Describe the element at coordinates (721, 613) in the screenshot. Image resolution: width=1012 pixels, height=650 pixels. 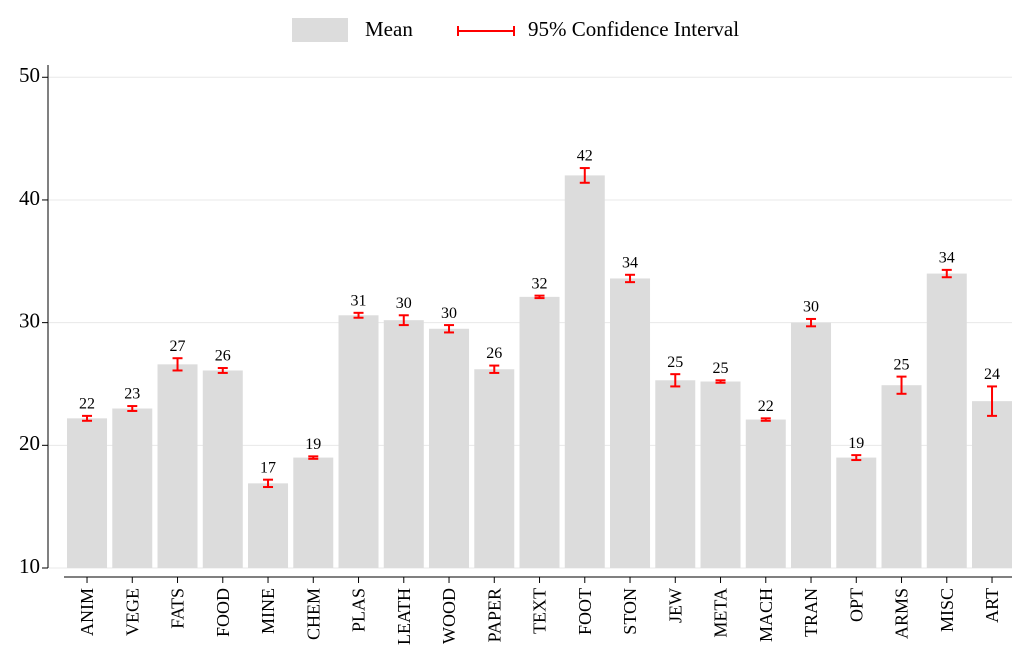
I see `x-tick-label: META` at that location.